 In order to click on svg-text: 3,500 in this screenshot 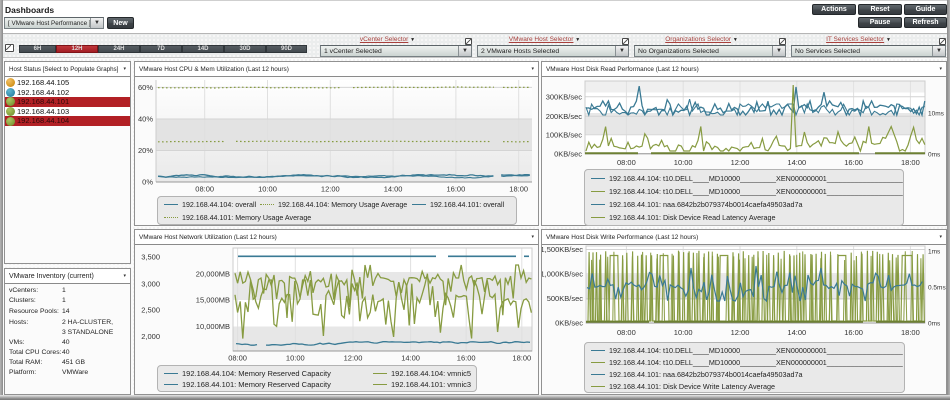, I will do `click(150, 257)`.